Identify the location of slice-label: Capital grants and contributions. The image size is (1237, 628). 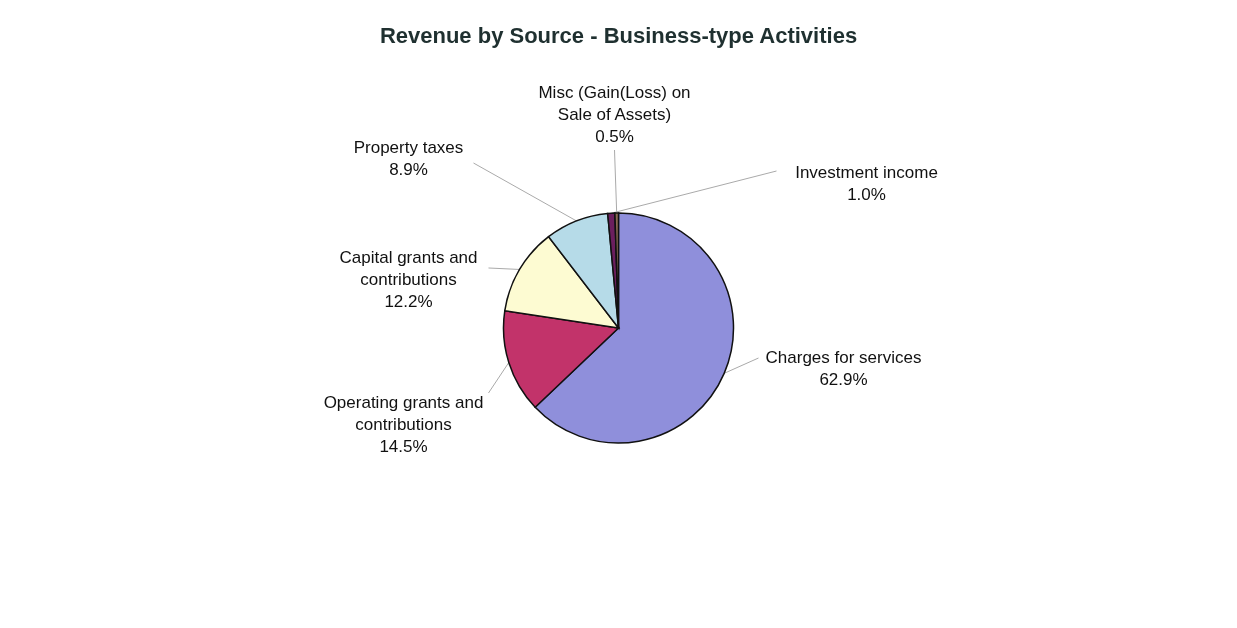
(408, 268).